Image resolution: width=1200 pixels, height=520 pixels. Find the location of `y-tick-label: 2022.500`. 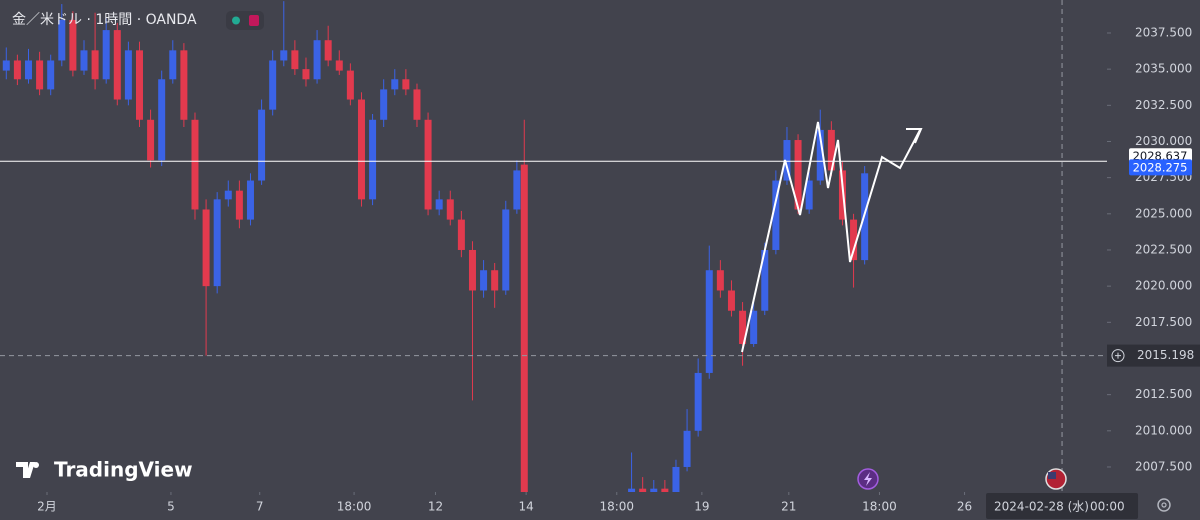

y-tick-label: 2022.500 is located at coordinates (1163, 249).